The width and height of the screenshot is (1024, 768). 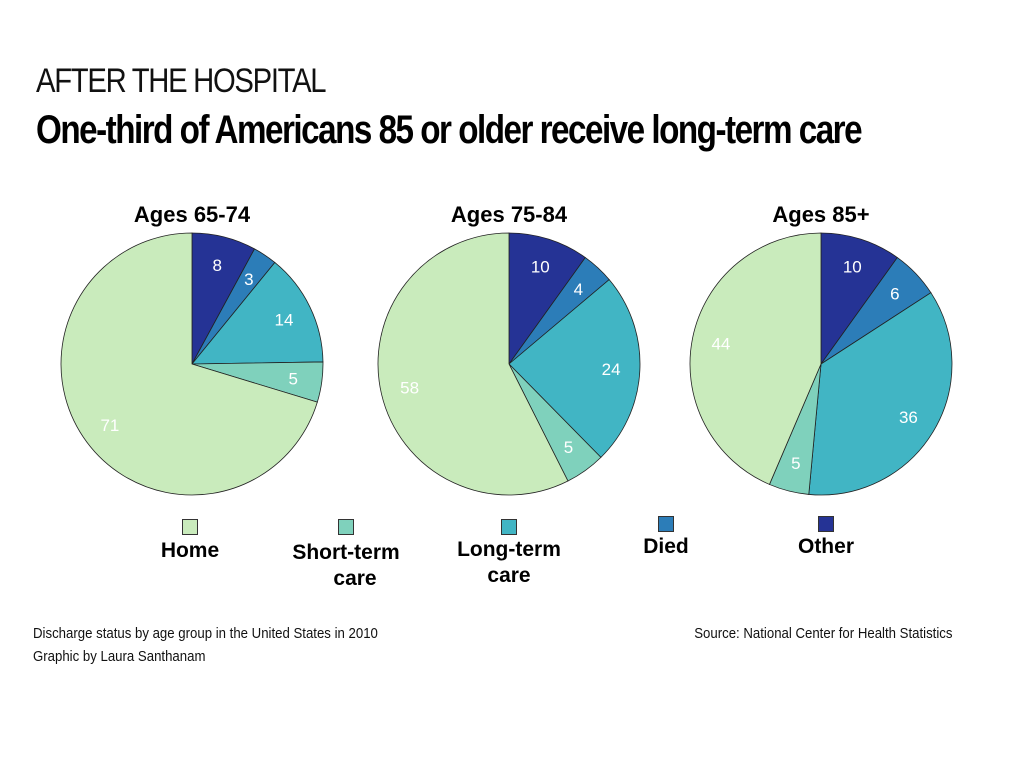 I want to click on slice-label-home: 71, so click(x=109, y=425).